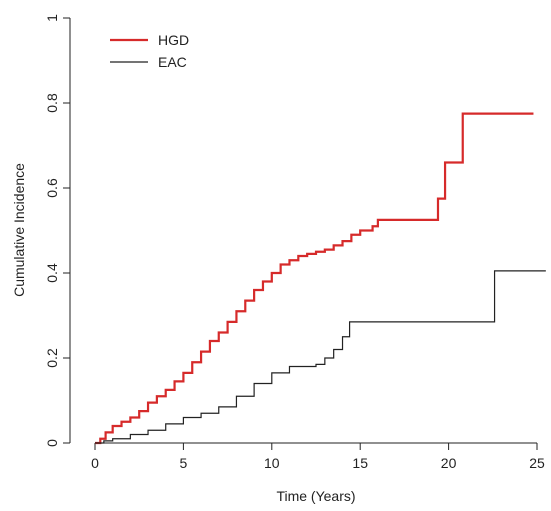 This screenshot has width=551, height=511. Describe the element at coordinates (52, 18) in the screenshot. I see `y-tick-label: 1` at that location.